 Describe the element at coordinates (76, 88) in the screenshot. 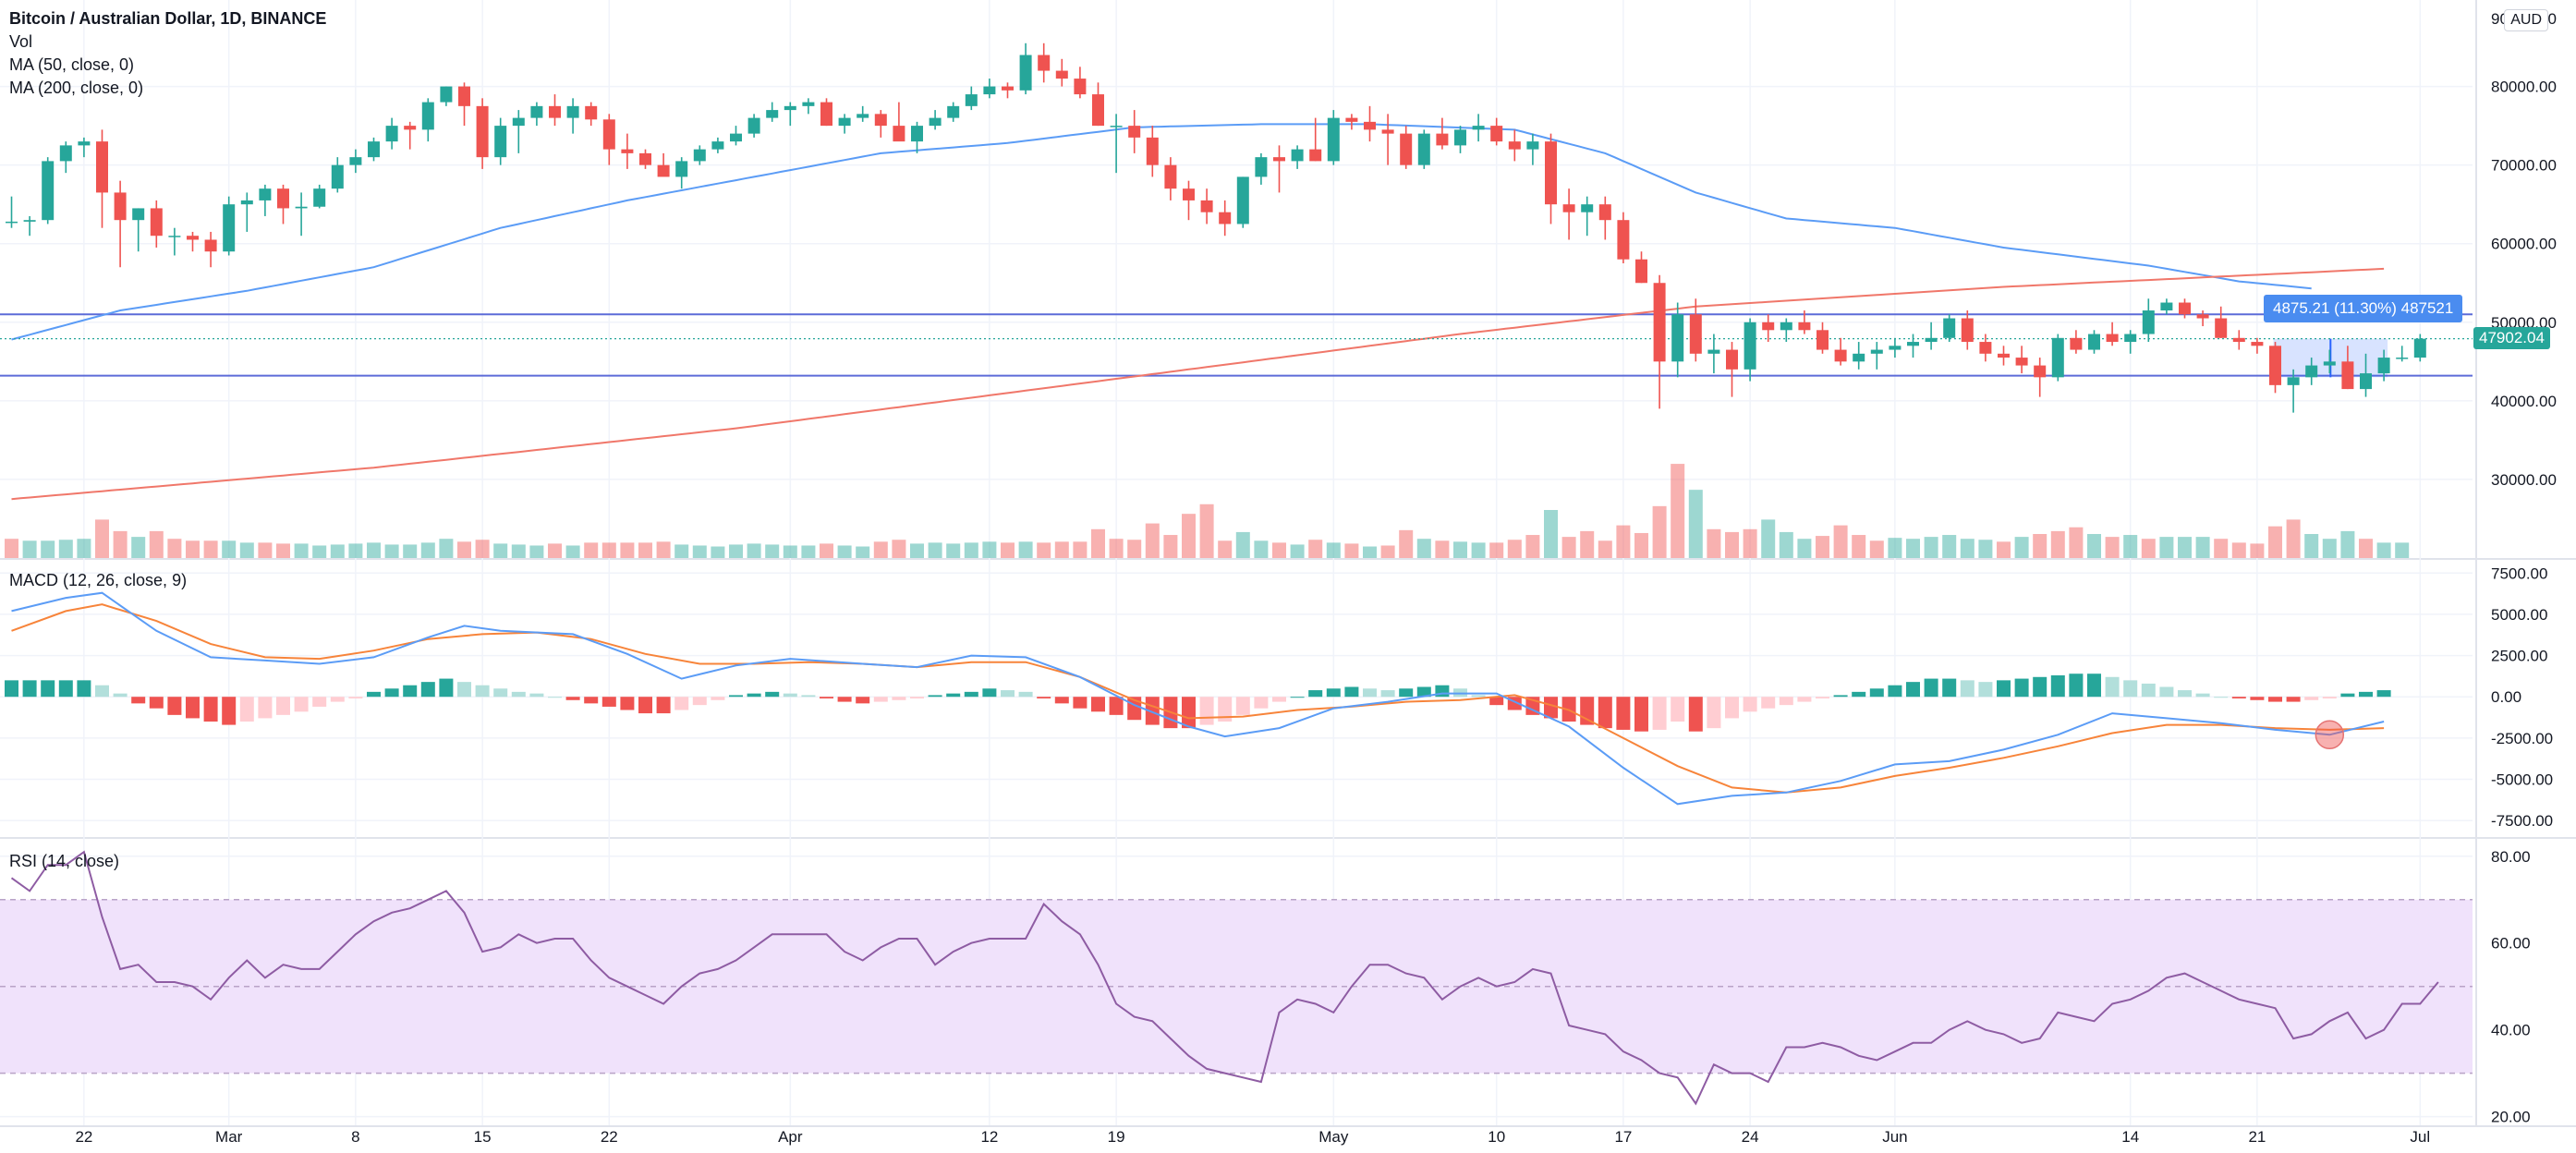

I see `ma200-indicator-label: MA (200, close, 0)` at that location.